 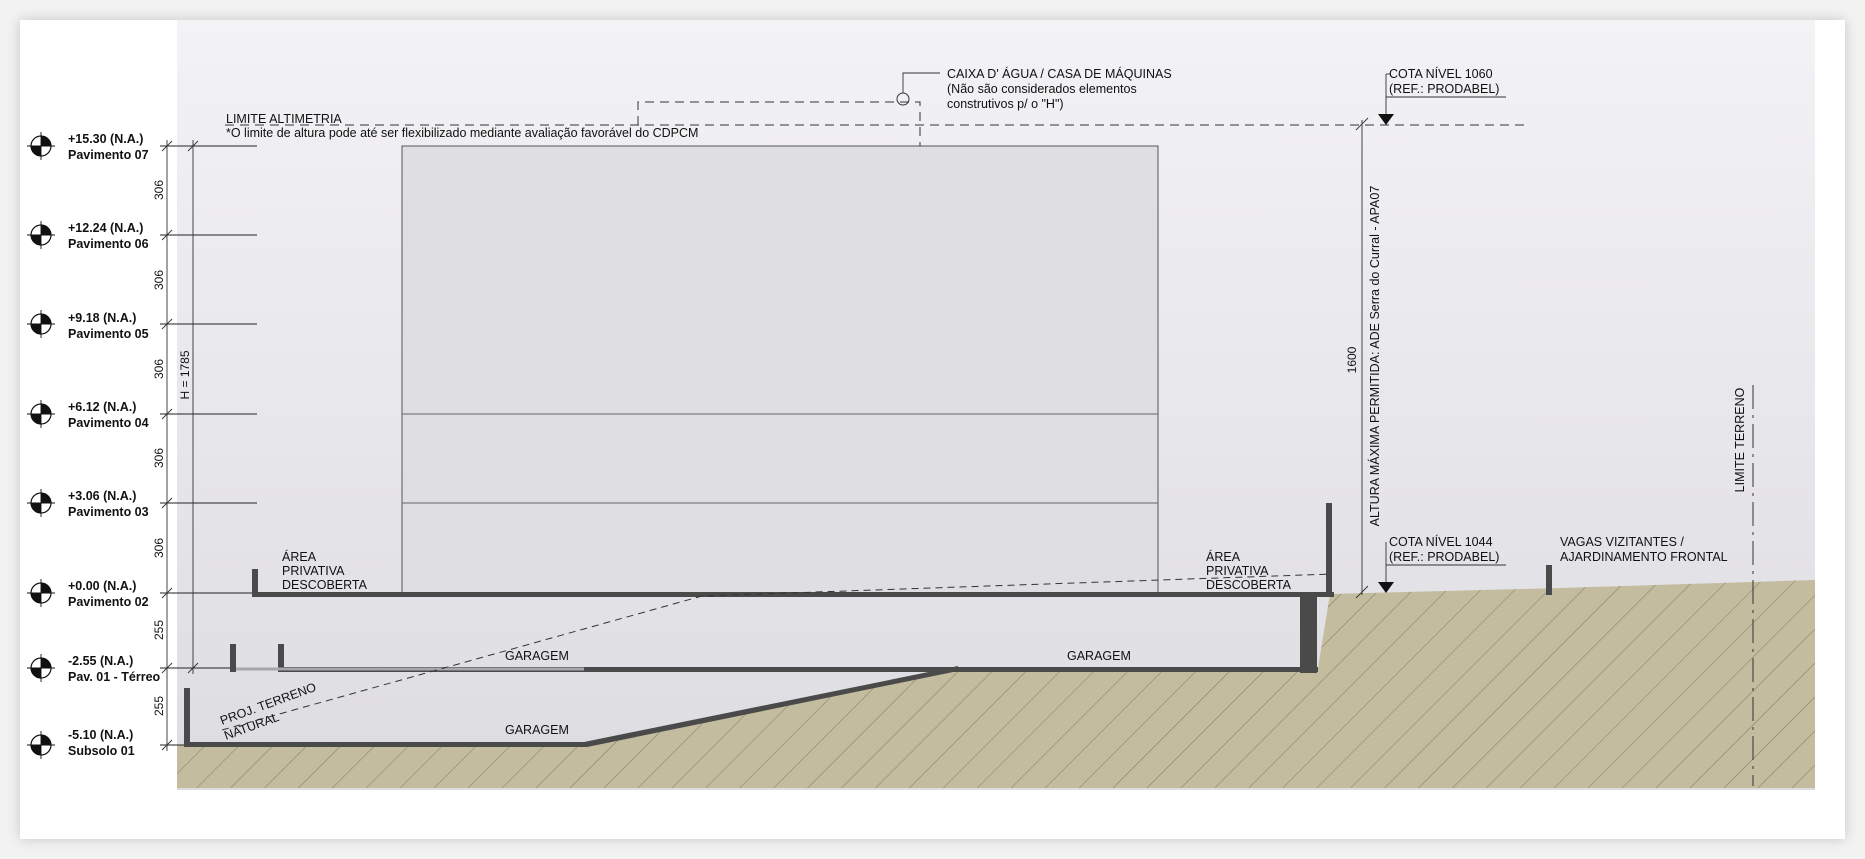 I want to click on cota-1044-ref: (REF.: PRODABEL), so click(x=1444, y=557).